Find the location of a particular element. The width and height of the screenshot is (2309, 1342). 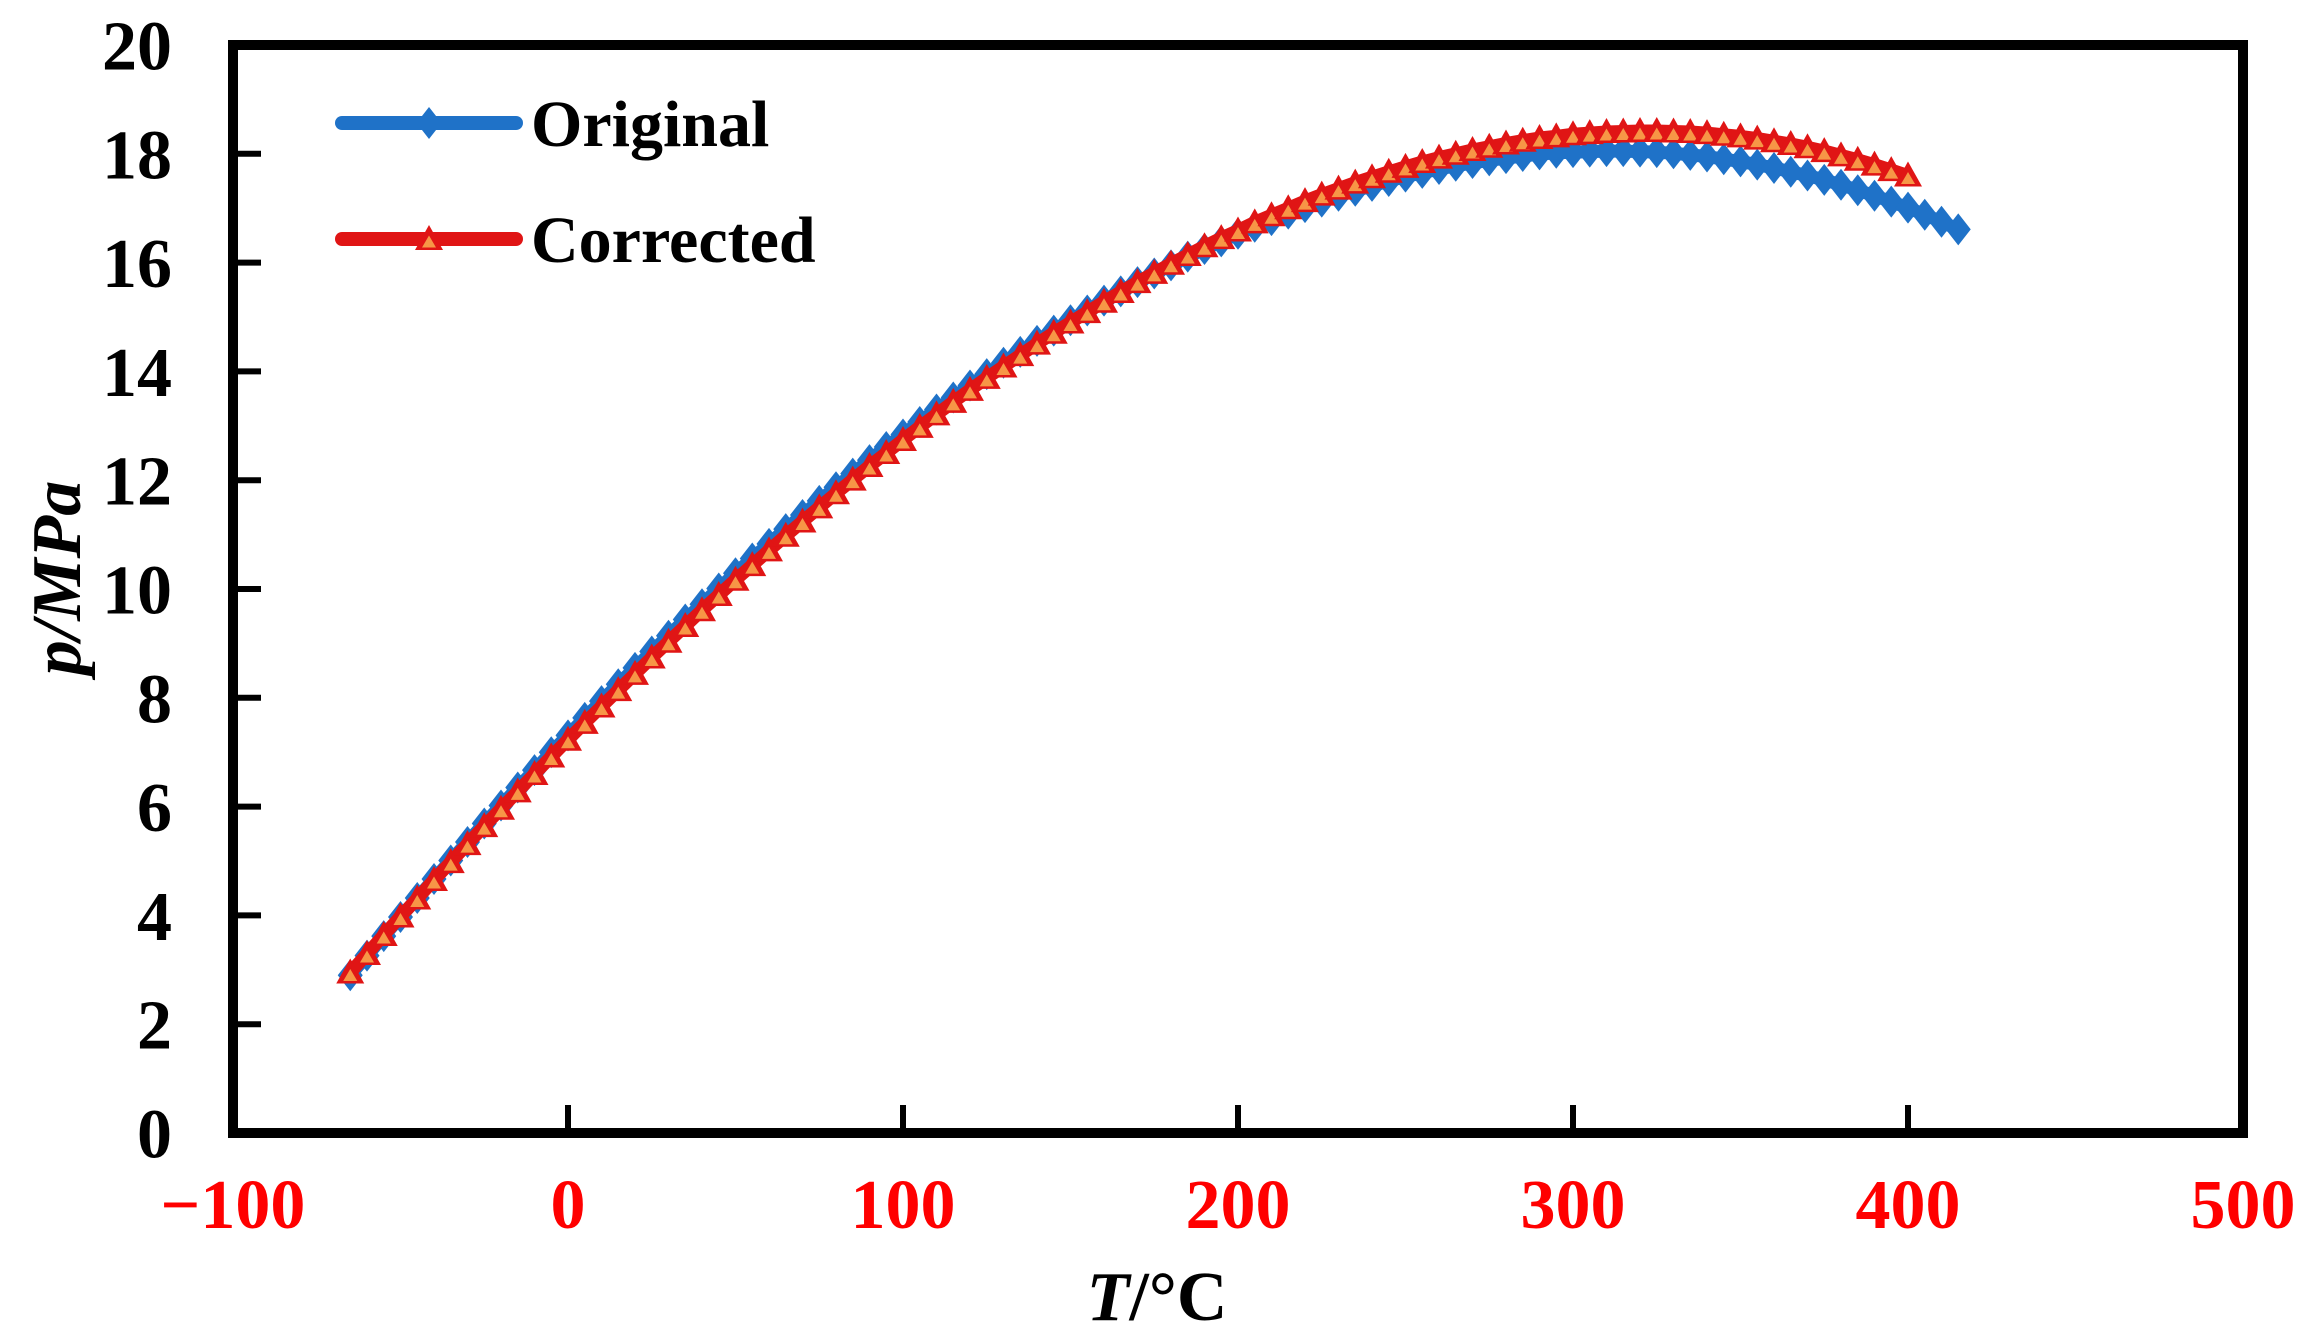

legend-diamond-marker is located at coordinates (429, 123).